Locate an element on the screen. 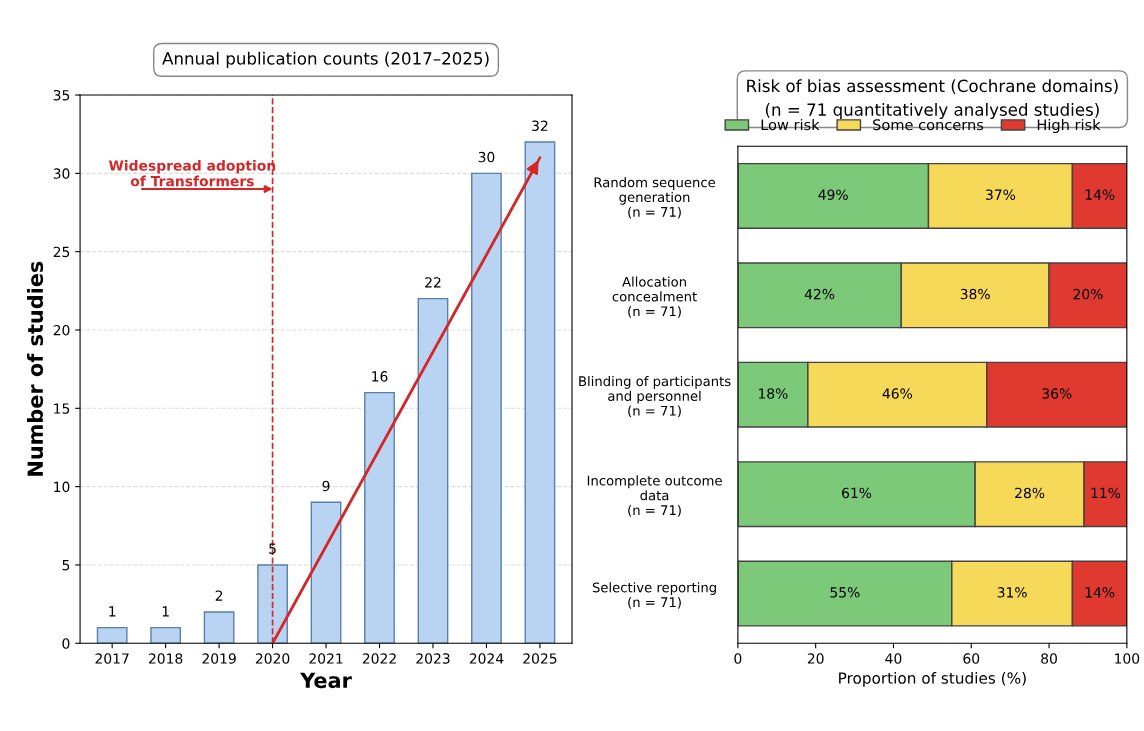 The image size is (1144, 731). data-label: 28% is located at coordinates (1030, 493).